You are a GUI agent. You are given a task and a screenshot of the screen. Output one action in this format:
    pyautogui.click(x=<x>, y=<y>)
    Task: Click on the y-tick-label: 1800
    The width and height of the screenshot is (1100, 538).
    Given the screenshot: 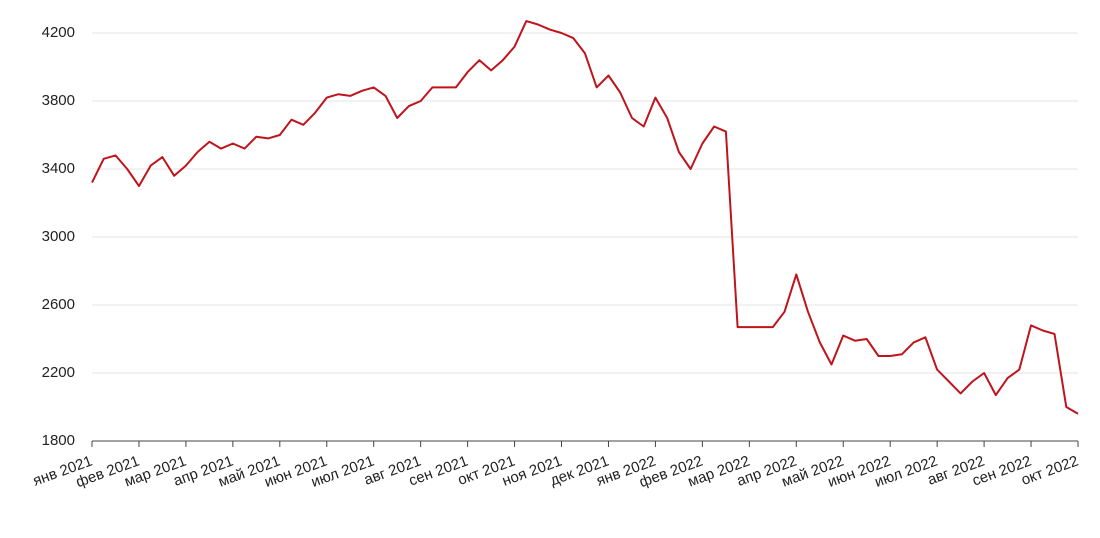 What is the action you would take?
    pyautogui.click(x=58, y=440)
    